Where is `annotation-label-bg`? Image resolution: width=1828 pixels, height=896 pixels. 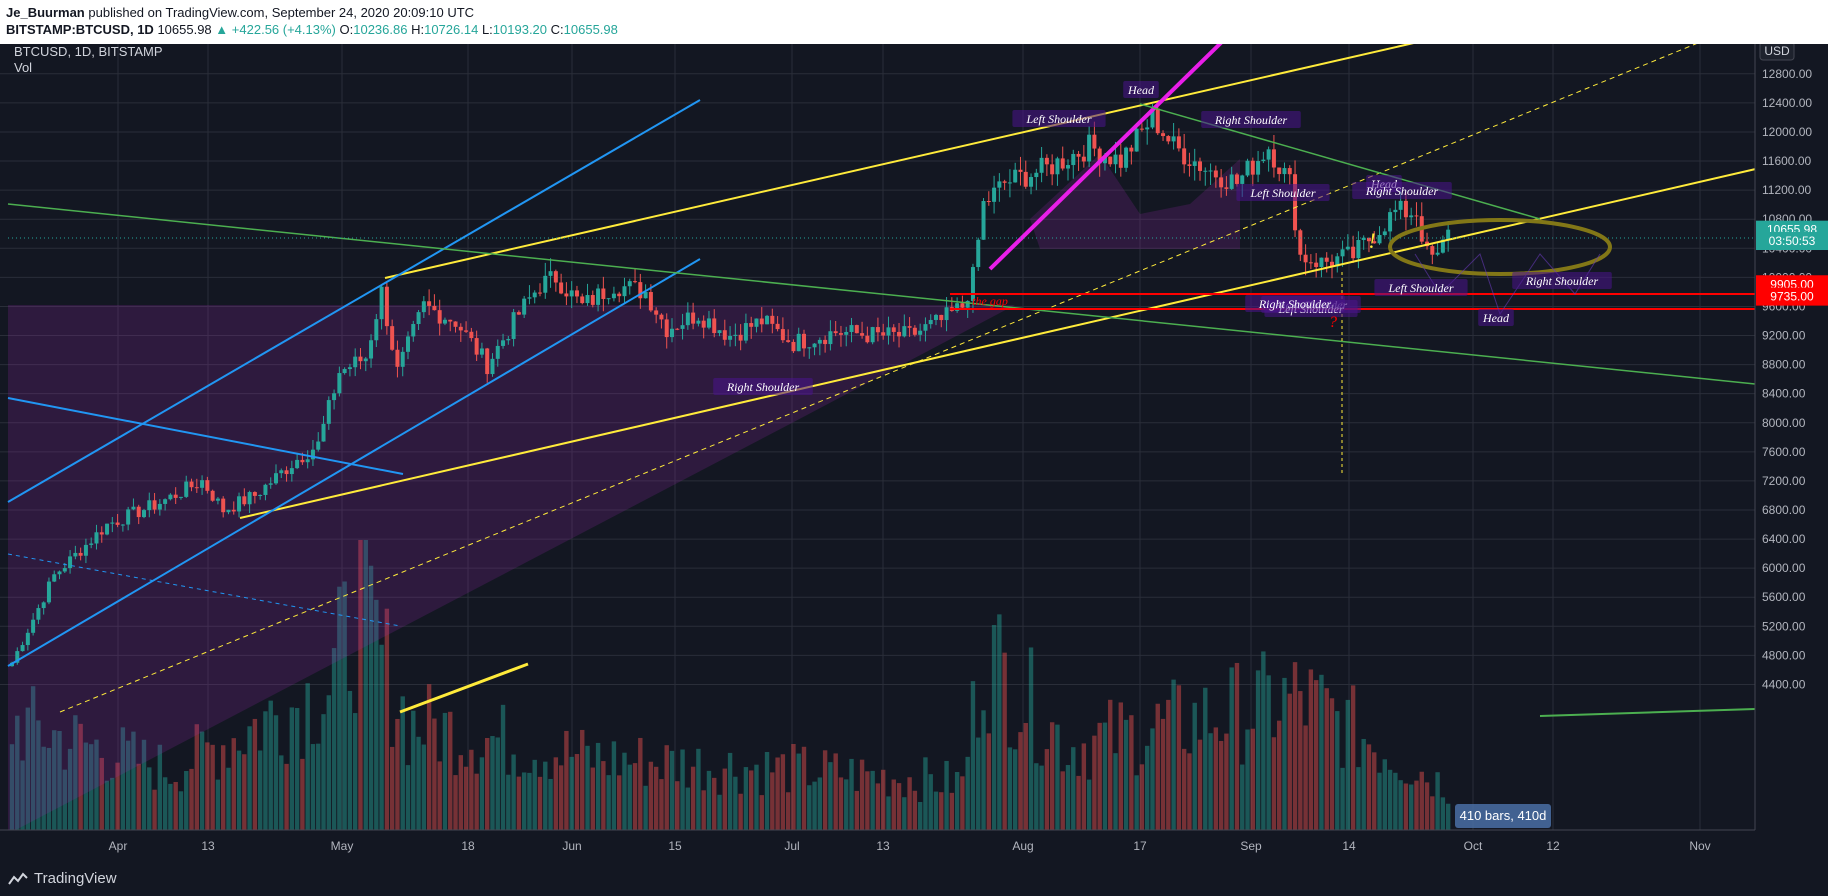 annotation-label-bg is located at coordinates (1402, 190).